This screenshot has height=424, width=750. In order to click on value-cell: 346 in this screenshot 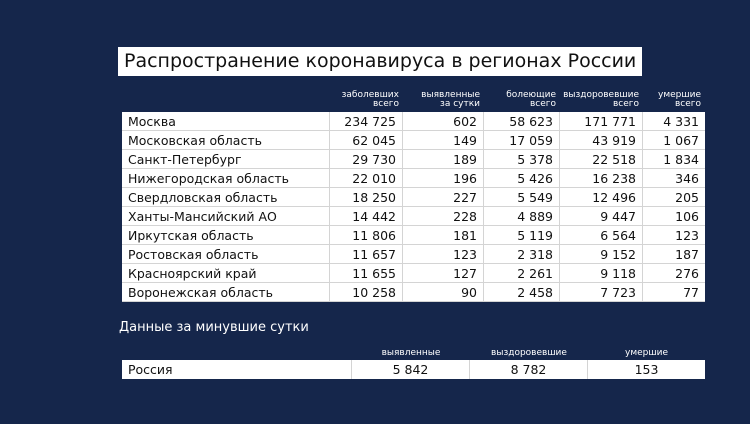, I will do `click(674, 178)`.